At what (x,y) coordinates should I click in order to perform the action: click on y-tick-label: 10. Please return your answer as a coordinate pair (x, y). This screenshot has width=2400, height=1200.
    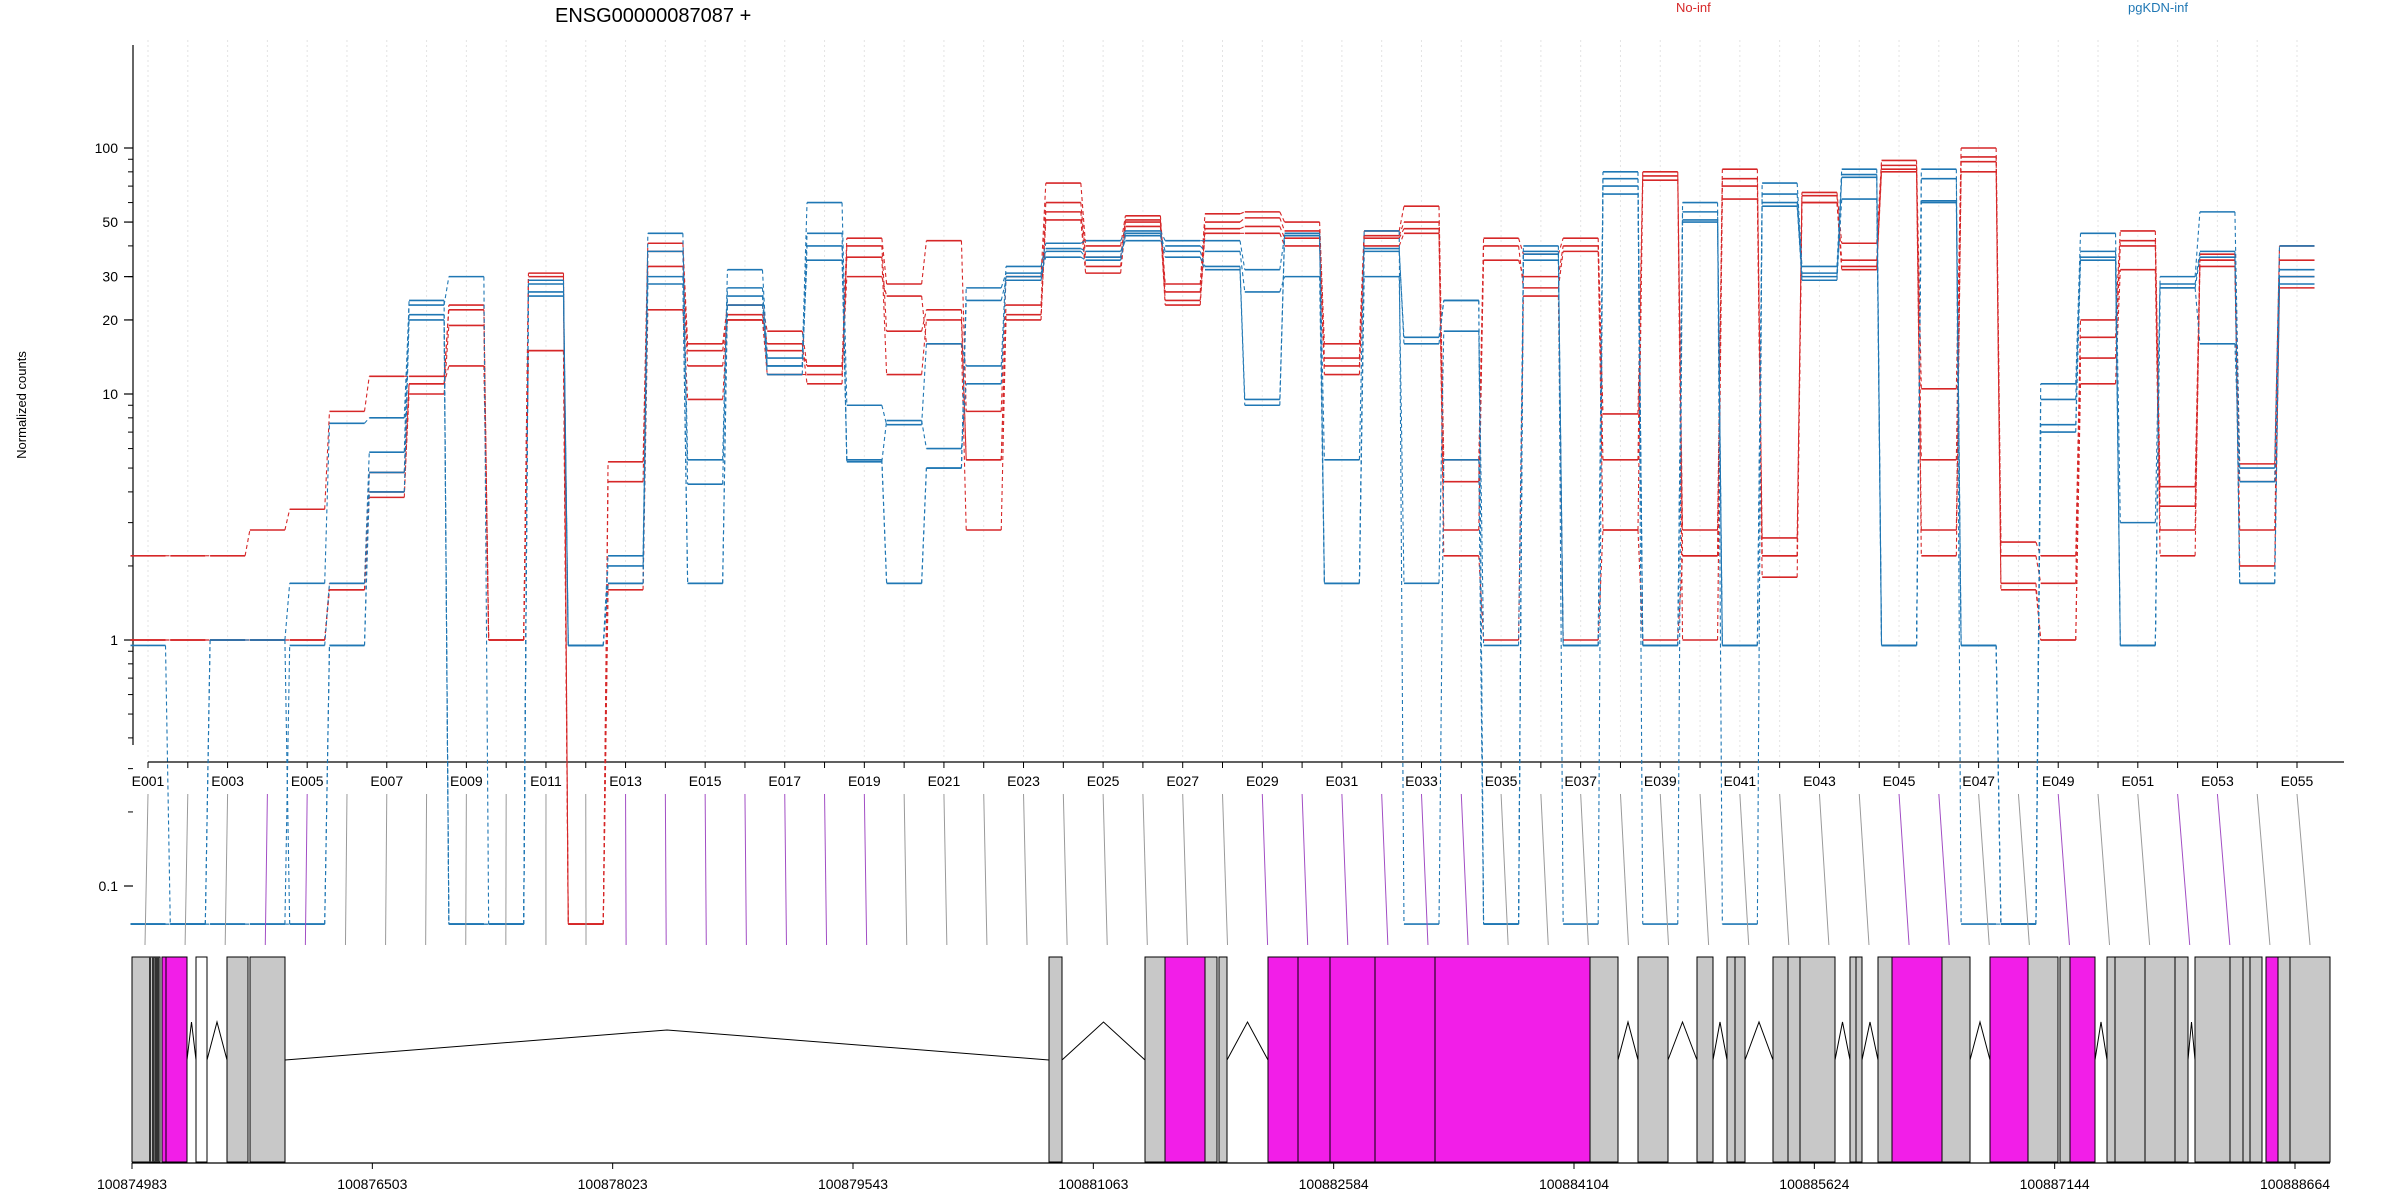
    Looking at the image, I should click on (110, 394).